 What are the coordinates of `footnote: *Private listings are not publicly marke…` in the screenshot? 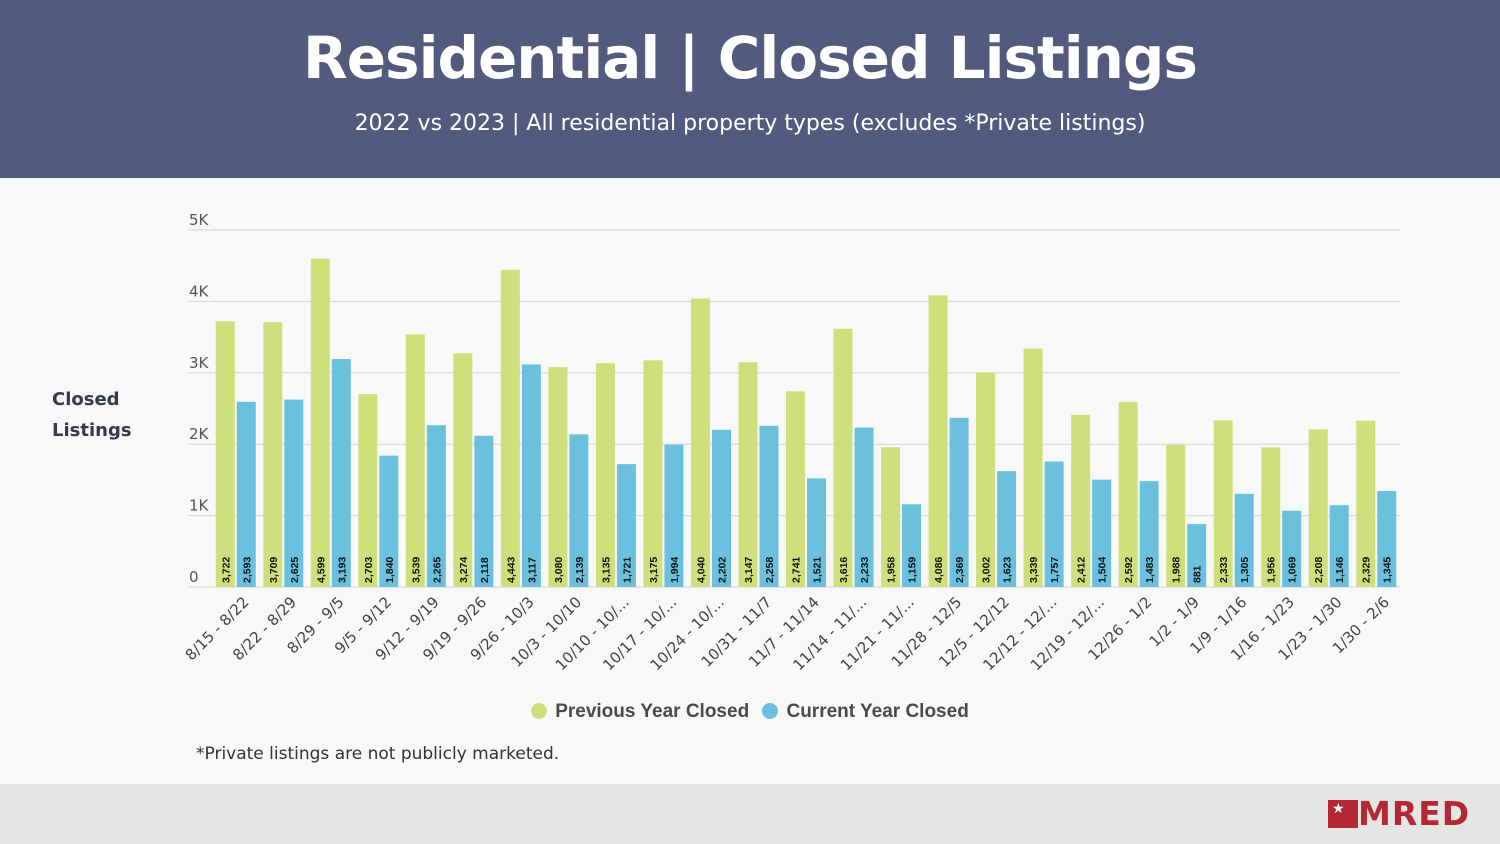 It's located at (378, 754).